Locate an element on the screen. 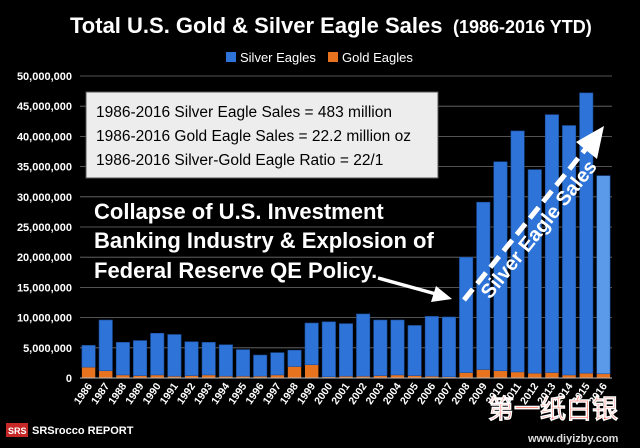 The height and width of the screenshot is (448, 640). bar-gold-2002 is located at coordinates (363, 377).